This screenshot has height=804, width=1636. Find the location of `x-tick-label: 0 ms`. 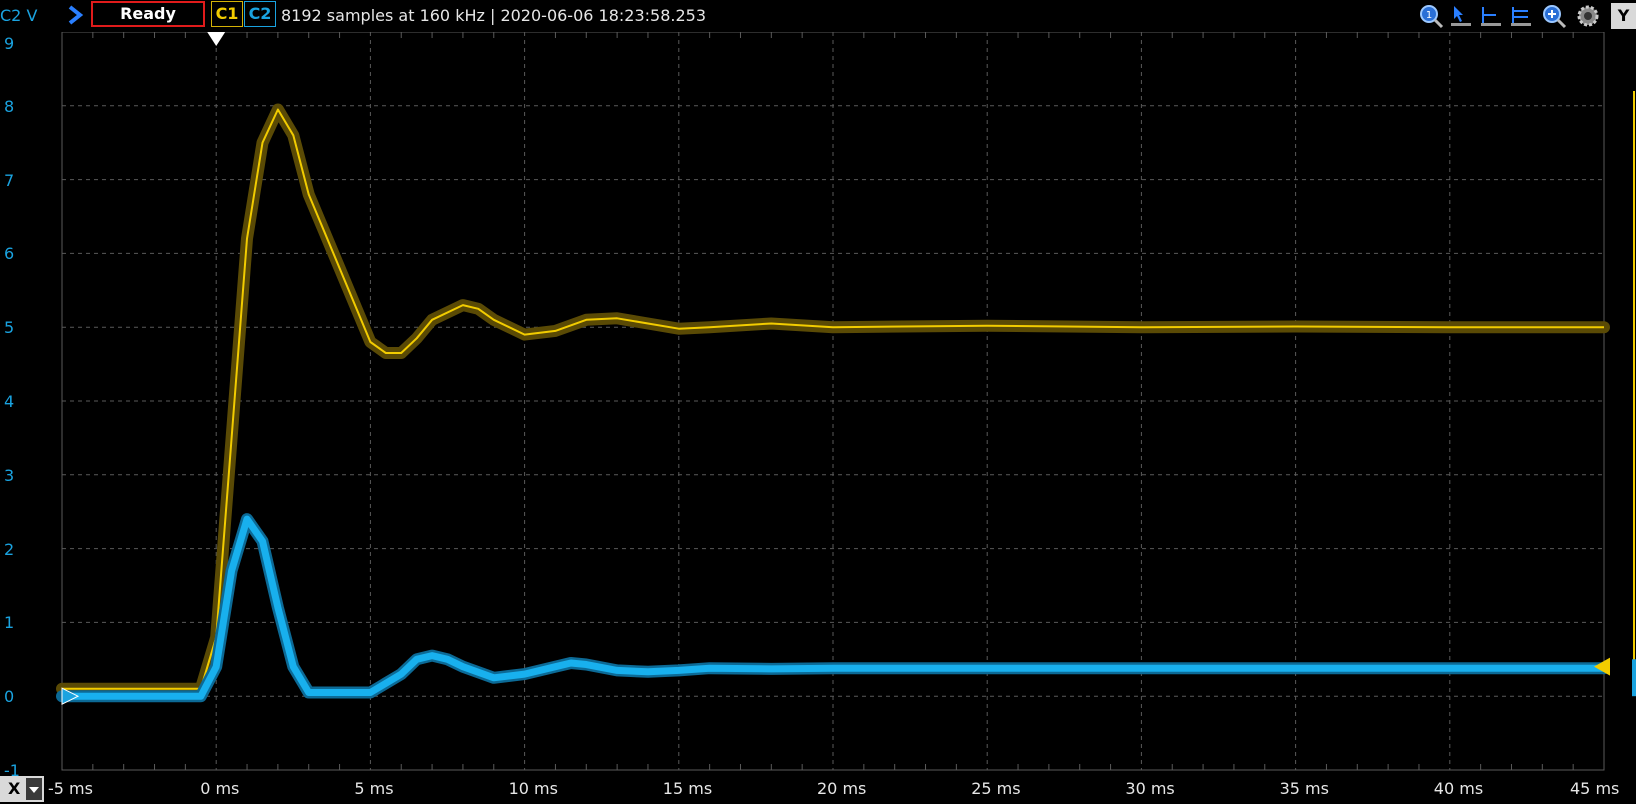

x-tick-label: 0 ms is located at coordinates (220, 788).